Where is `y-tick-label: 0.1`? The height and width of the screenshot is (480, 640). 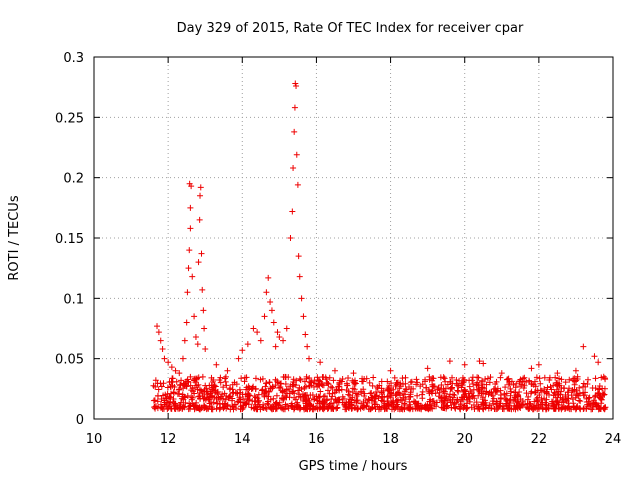 y-tick-label: 0.1 is located at coordinates (73, 299).